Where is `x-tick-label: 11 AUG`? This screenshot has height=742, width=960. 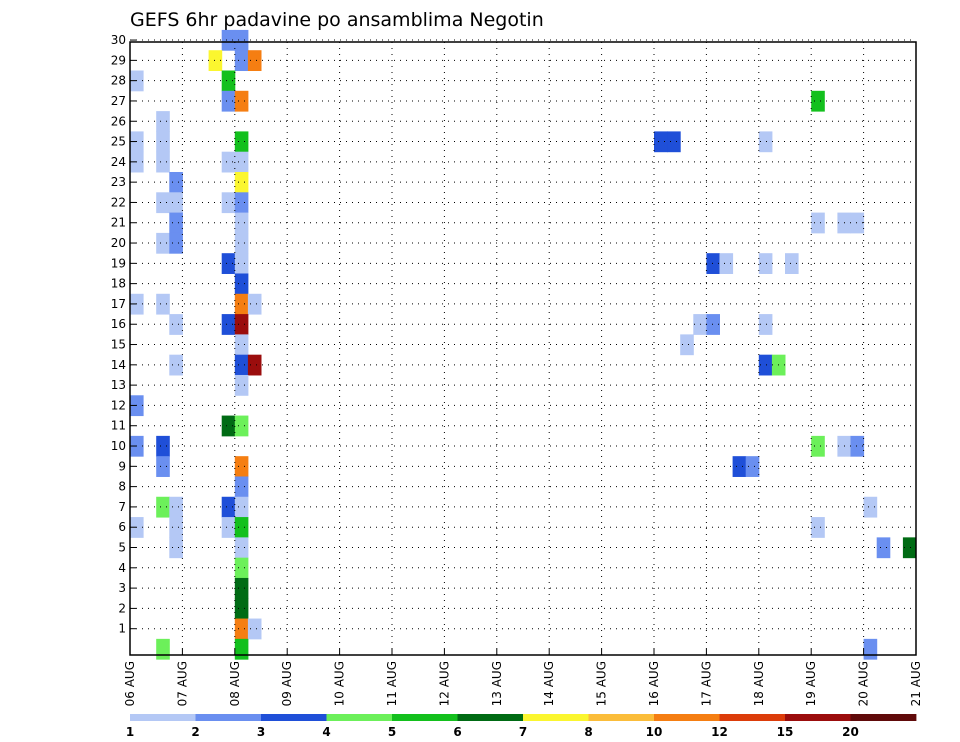 x-tick-label: 11 AUG is located at coordinates (392, 683).